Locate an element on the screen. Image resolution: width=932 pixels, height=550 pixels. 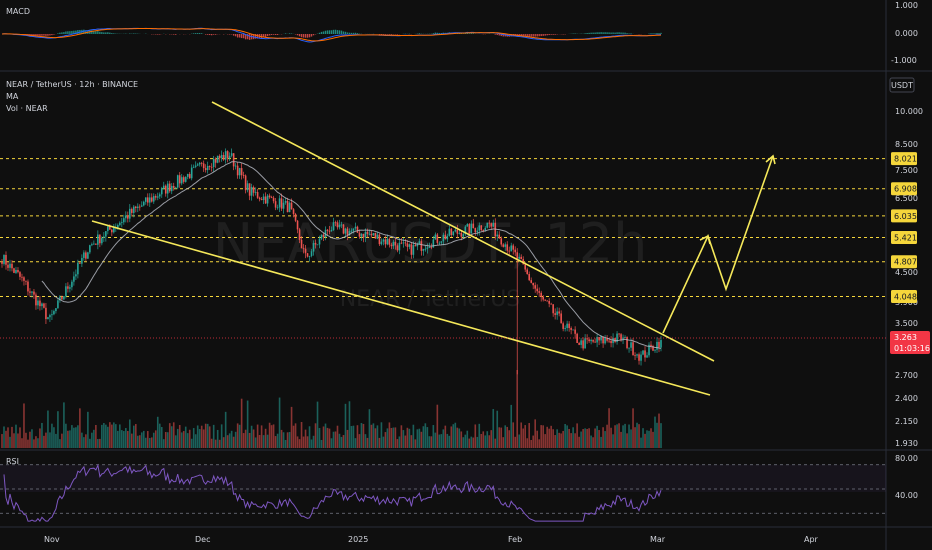
time-axis: Nov Dec 2025 Feb Mar Apr is located at coordinates (431, 539).